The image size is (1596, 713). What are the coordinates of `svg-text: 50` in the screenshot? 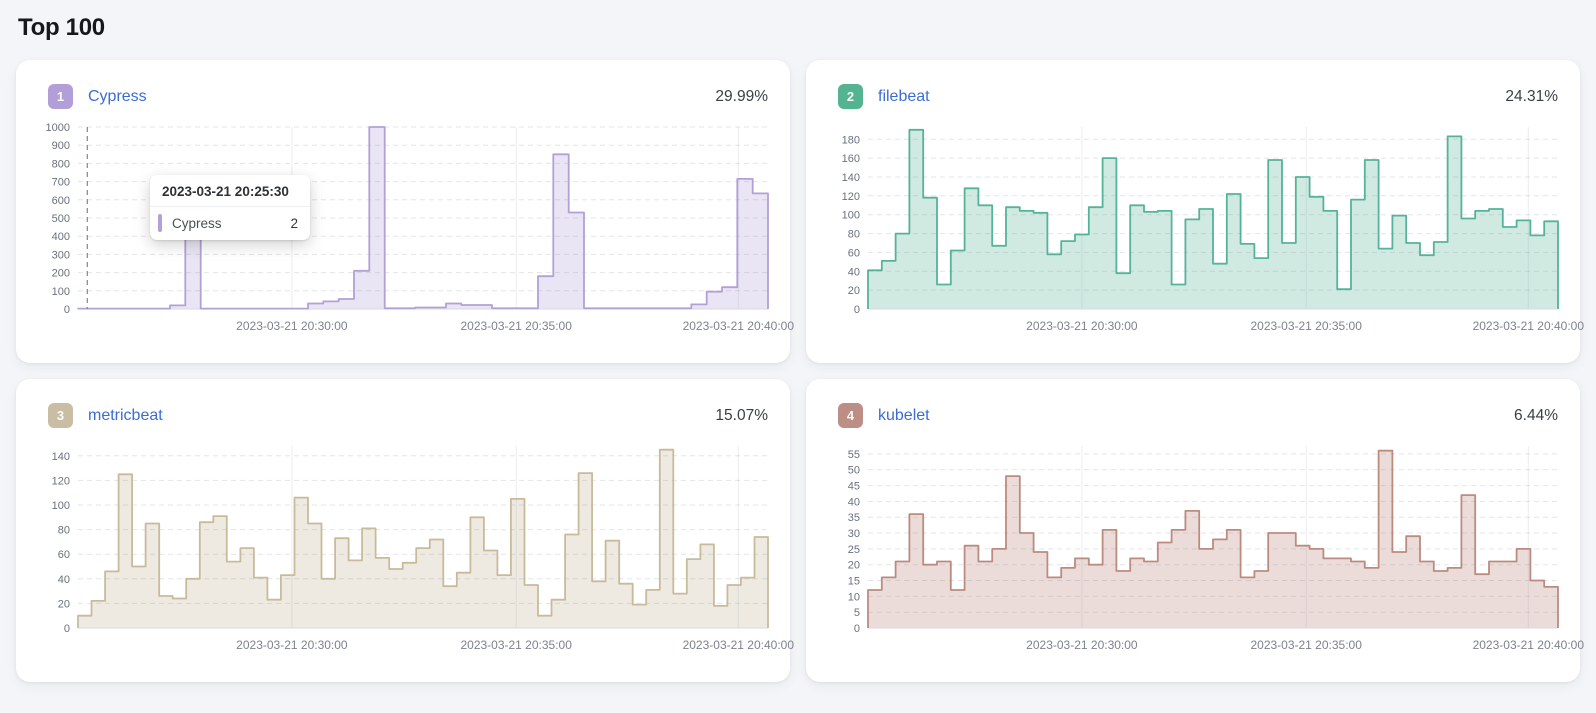 It's located at (854, 471).